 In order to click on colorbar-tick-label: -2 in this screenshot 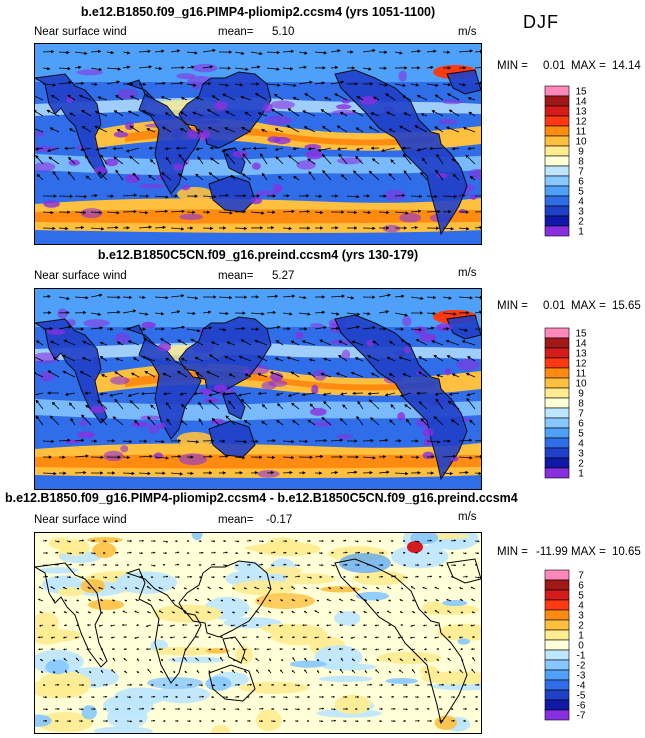, I will do `click(581, 666)`.